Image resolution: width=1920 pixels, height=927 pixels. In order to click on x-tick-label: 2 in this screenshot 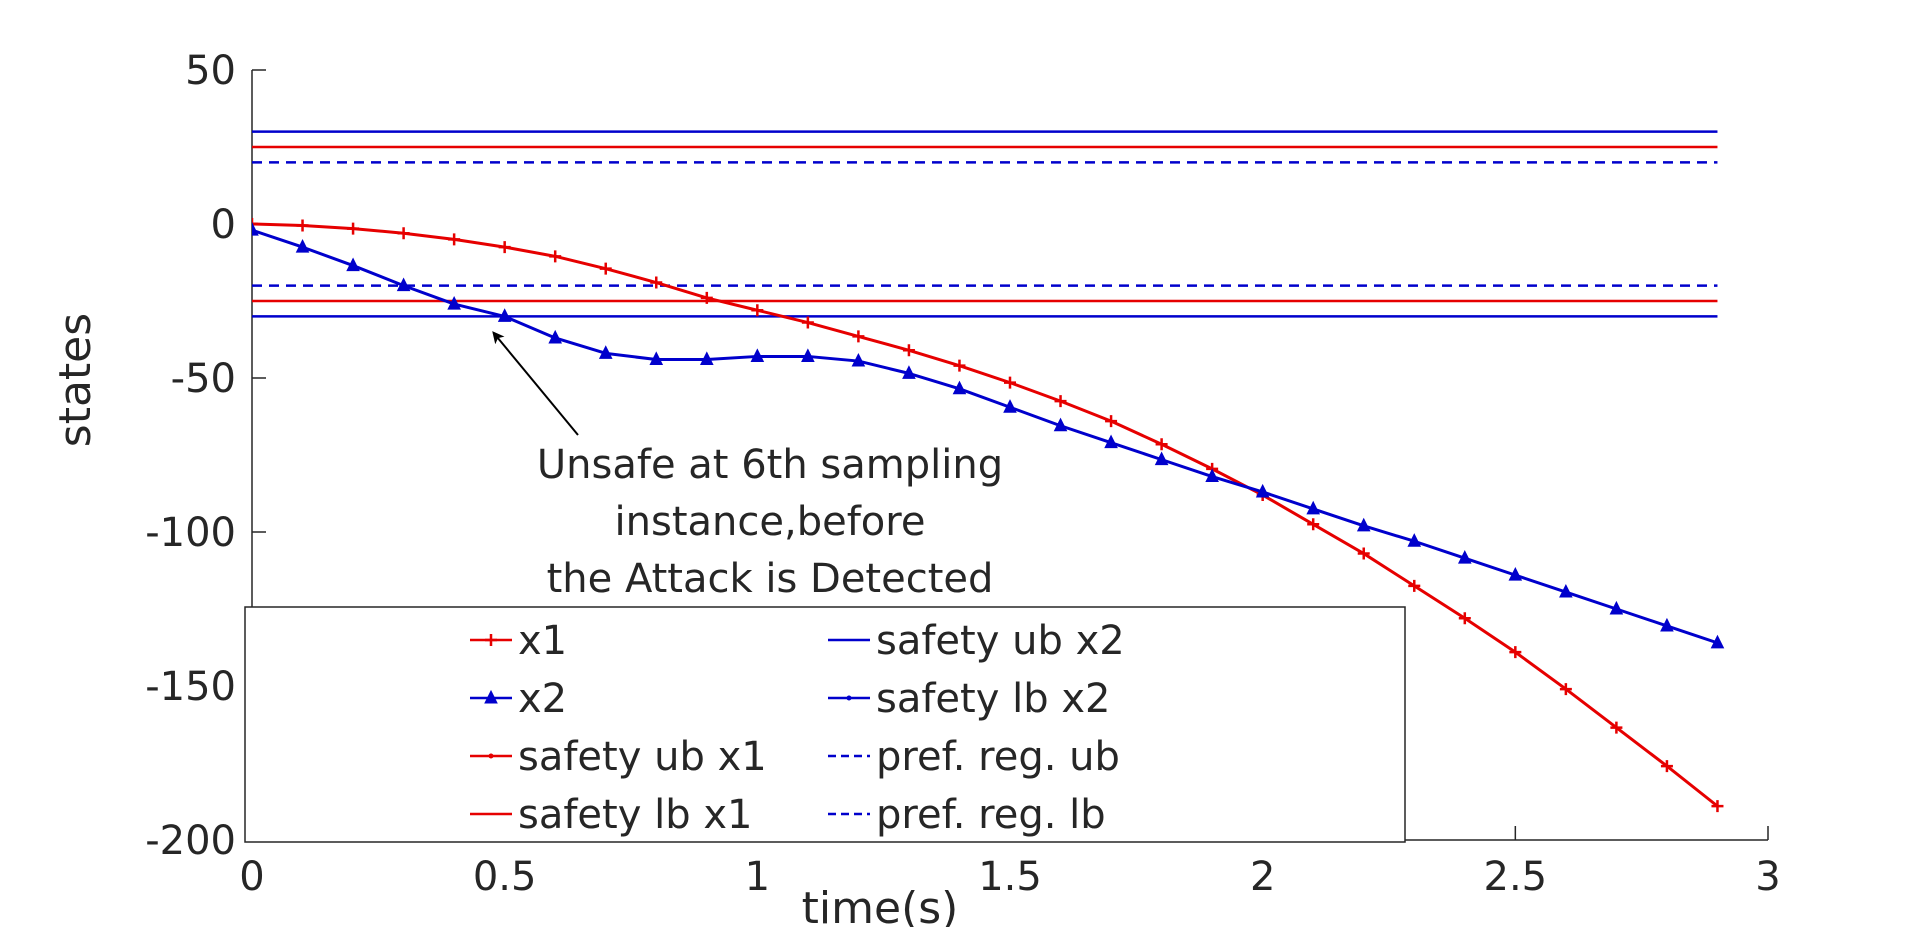, I will do `click(1262, 877)`.